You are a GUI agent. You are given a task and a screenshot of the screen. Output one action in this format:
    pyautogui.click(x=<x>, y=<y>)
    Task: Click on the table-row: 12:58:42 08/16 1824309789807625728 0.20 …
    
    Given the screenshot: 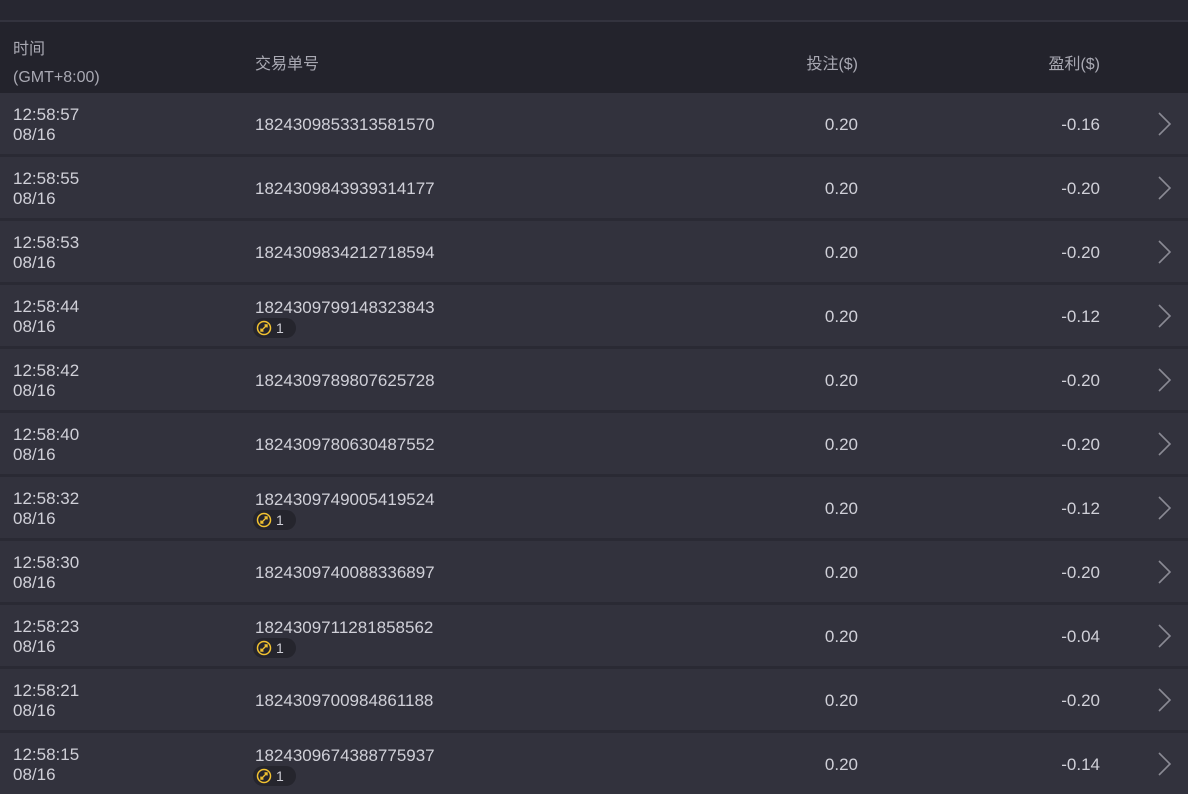 What is the action you would take?
    pyautogui.click(x=594, y=379)
    